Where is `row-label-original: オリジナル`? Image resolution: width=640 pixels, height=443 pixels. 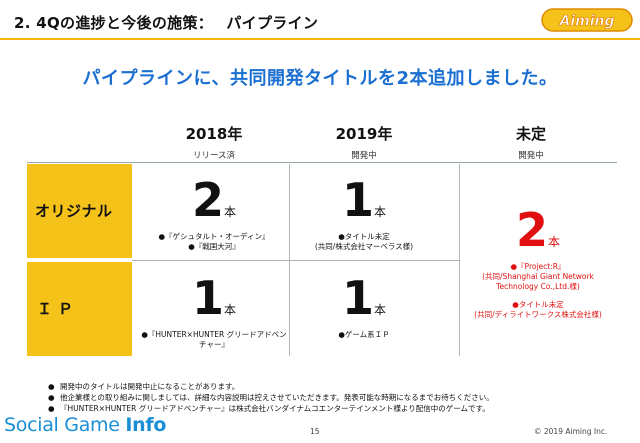 row-label-original: オリジナル is located at coordinates (79, 211).